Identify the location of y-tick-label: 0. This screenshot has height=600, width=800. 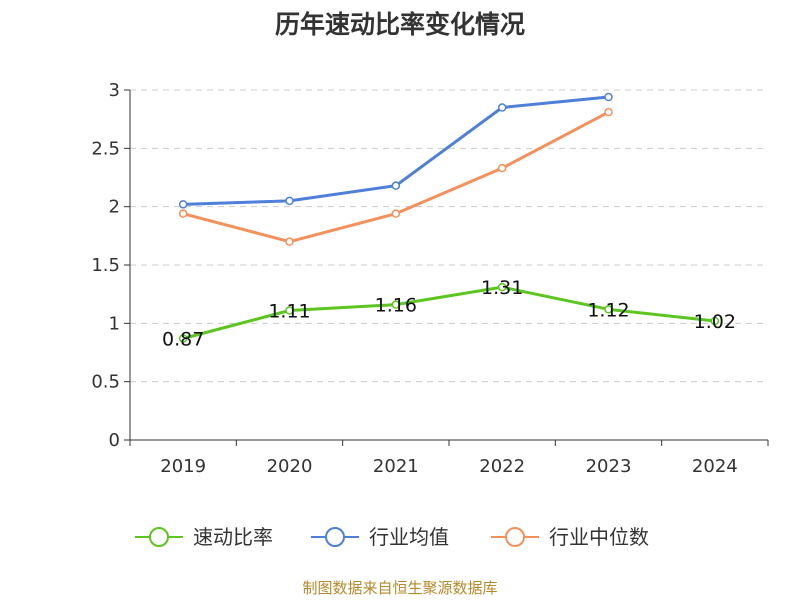
(114, 440).